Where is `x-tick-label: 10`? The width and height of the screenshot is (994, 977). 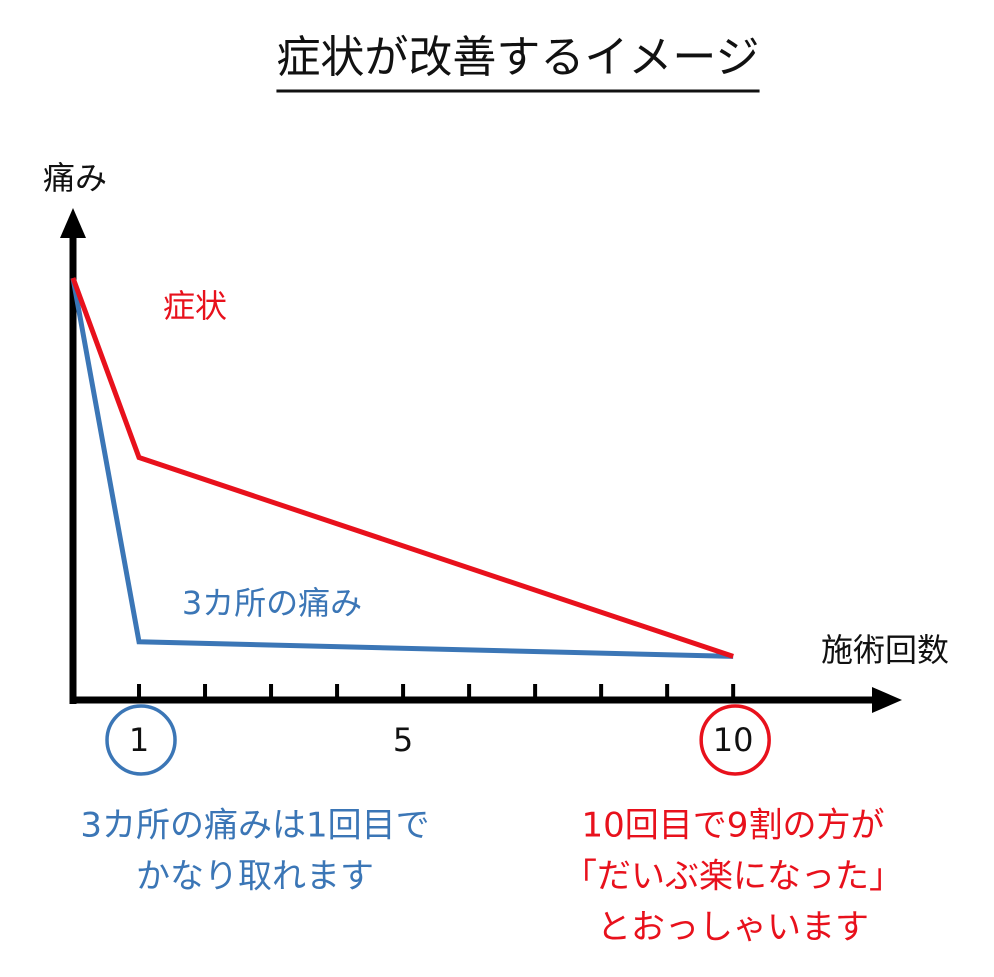 x-tick-label: 10 is located at coordinates (733, 740).